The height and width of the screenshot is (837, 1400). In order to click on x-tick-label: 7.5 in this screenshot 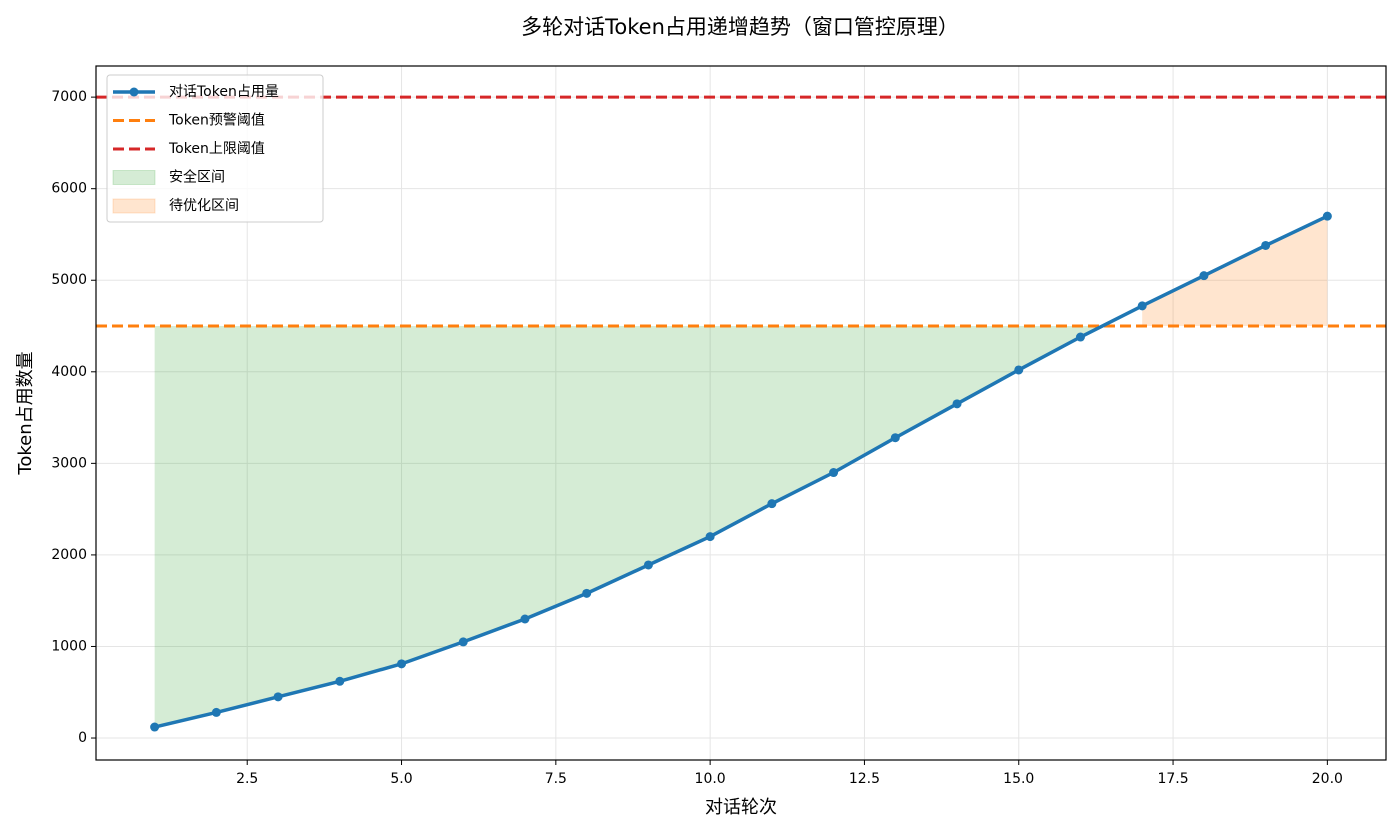, I will do `click(556, 779)`.